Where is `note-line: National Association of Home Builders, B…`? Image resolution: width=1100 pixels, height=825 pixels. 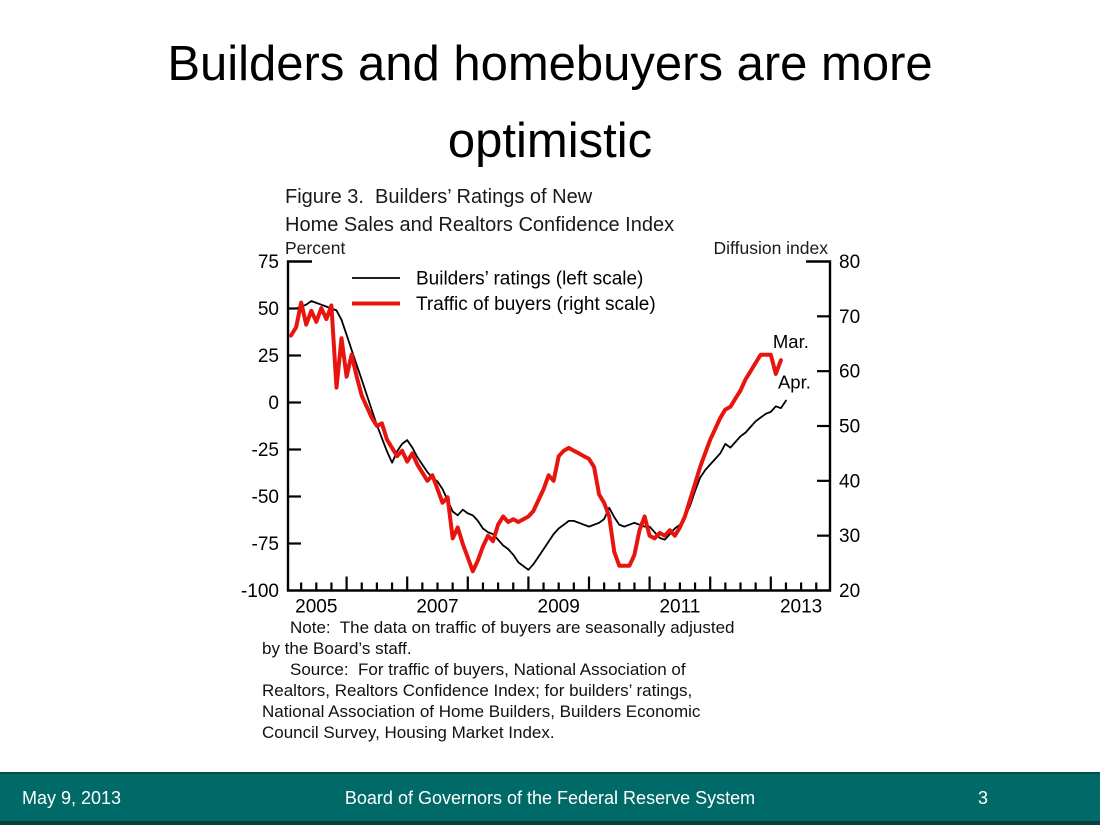
note-line: National Association of Home Builders, B… is located at coordinates (481, 711).